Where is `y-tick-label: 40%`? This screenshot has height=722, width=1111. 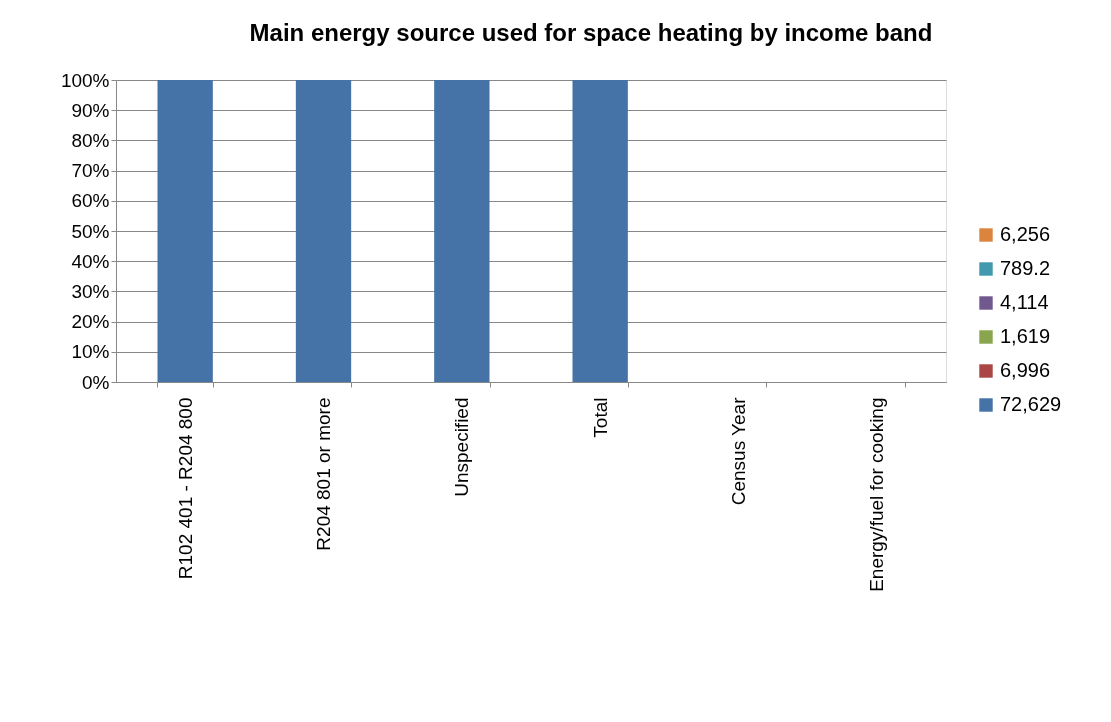
y-tick-label: 40% is located at coordinates (90, 261).